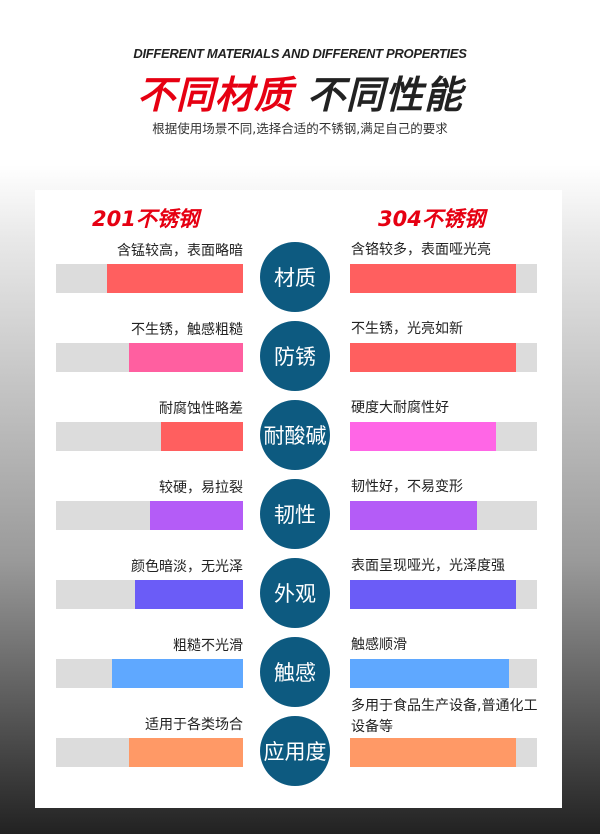 Image resolution: width=600 pixels, height=834 pixels. Describe the element at coordinates (300, 91) in the screenshot. I see `page-title: 不同材质 不同性能` at that location.